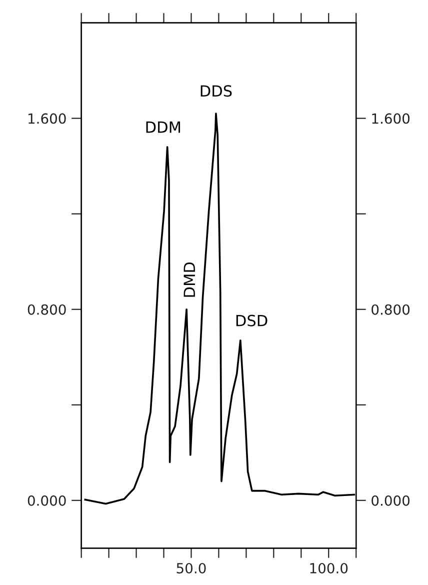 Image resolution: width=428 pixels, height=585 pixels. What do you see at coordinates (47, 118) in the screenshot?
I see `y-tick-label: 1.600` at bounding box center [47, 118].